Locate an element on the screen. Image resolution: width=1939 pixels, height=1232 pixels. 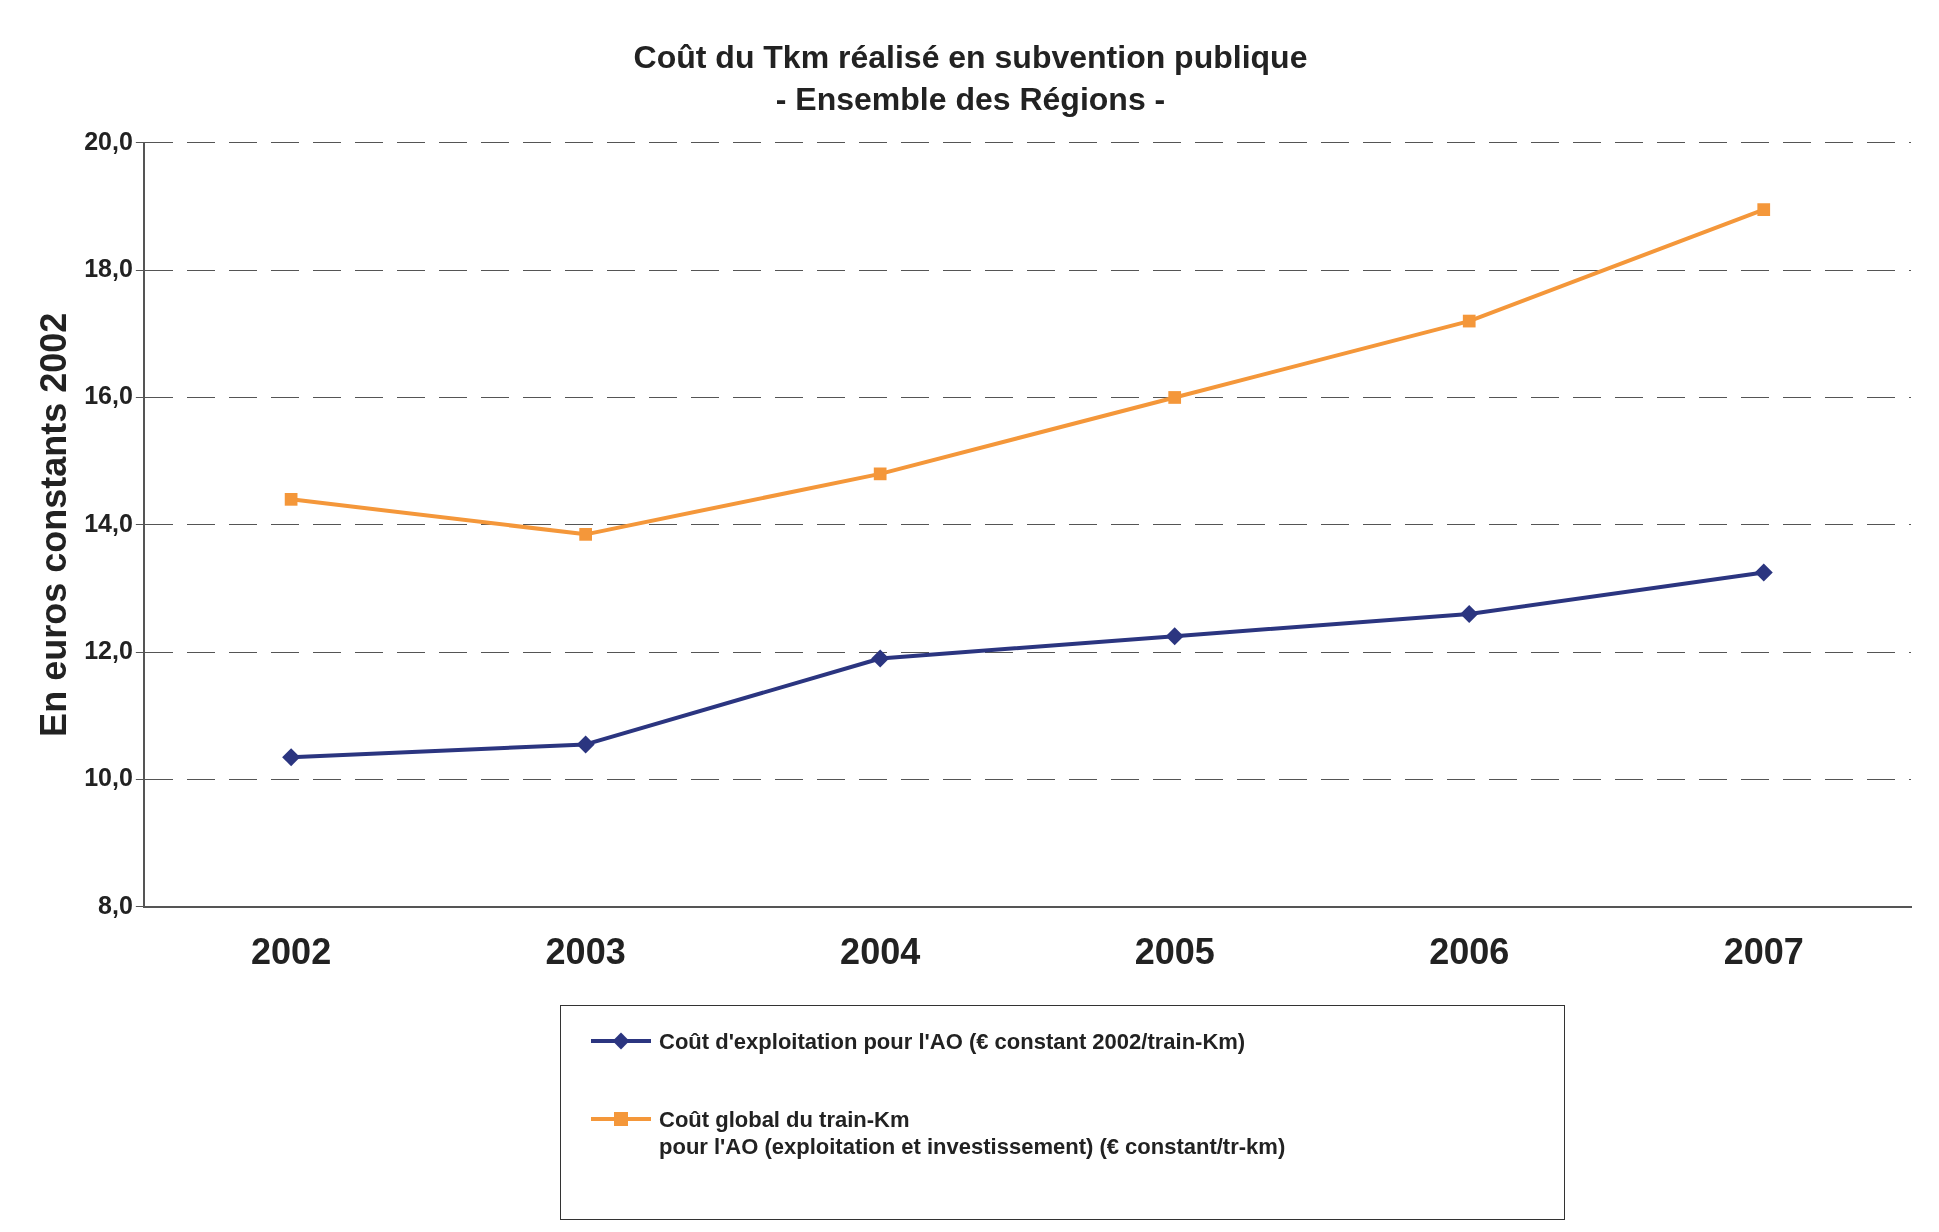
y-tick-label: 16,0 is located at coordinates (108, 395).